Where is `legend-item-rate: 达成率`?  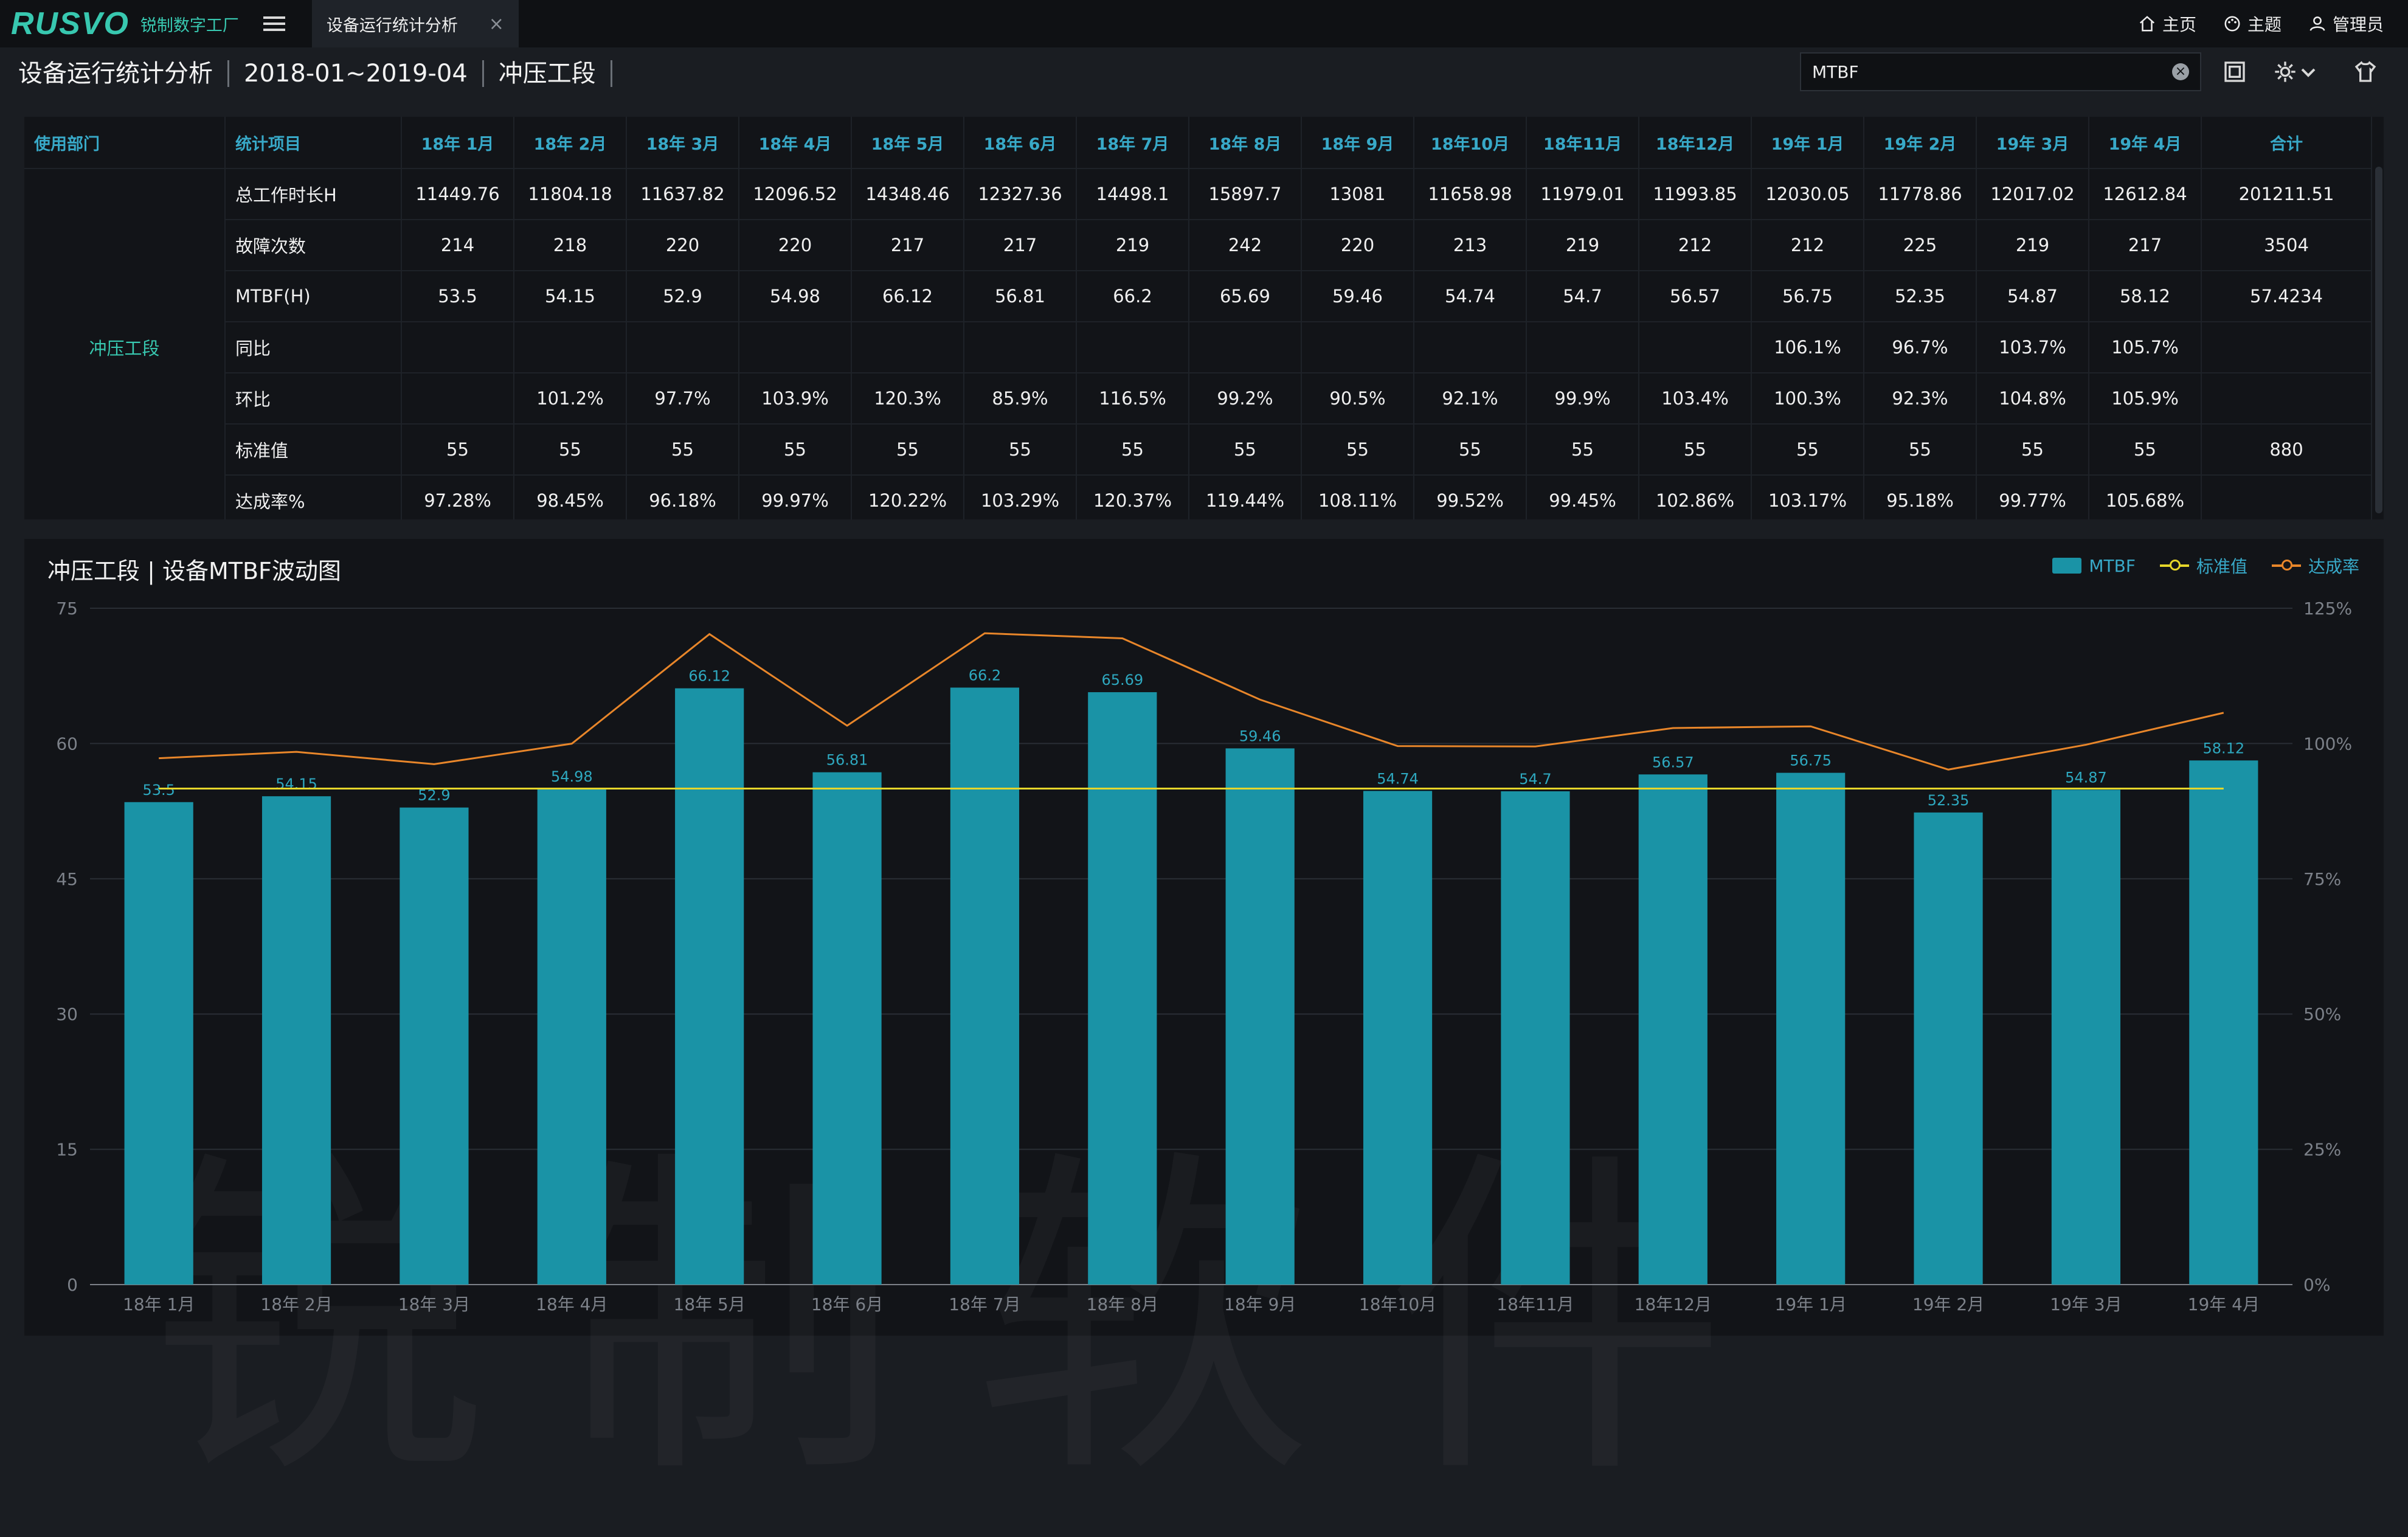
legend-item-rate: 达成率 is located at coordinates (2315, 565).